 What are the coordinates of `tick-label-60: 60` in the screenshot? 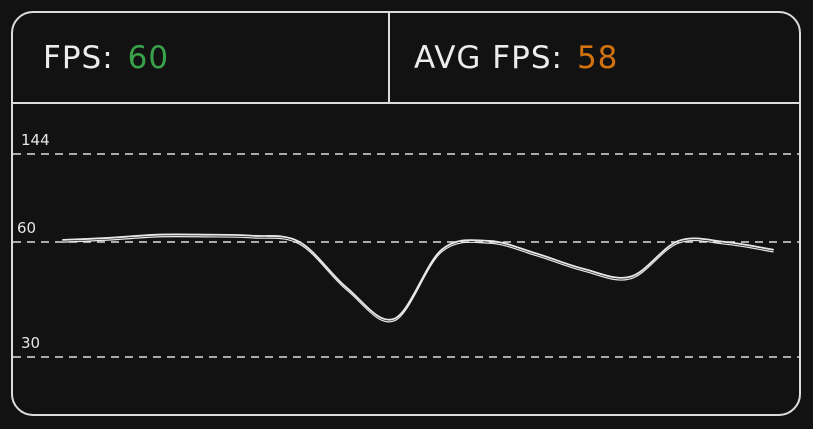 It's located at (26, 228).